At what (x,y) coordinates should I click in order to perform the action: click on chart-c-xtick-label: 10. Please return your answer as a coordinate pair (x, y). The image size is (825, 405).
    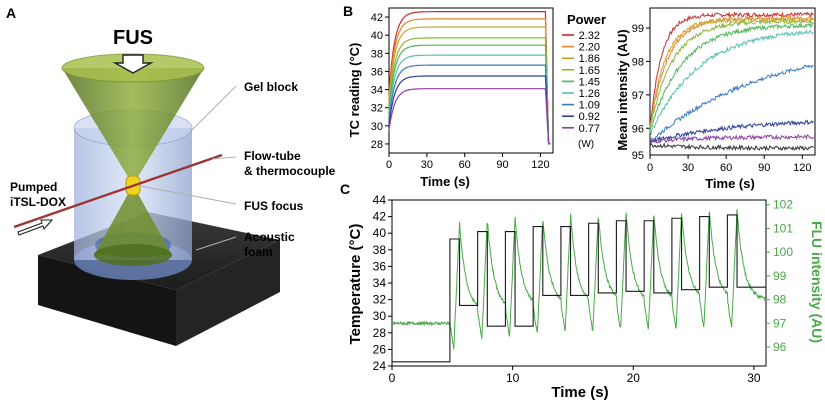
    Looking at the image, I should click on (513, 378).